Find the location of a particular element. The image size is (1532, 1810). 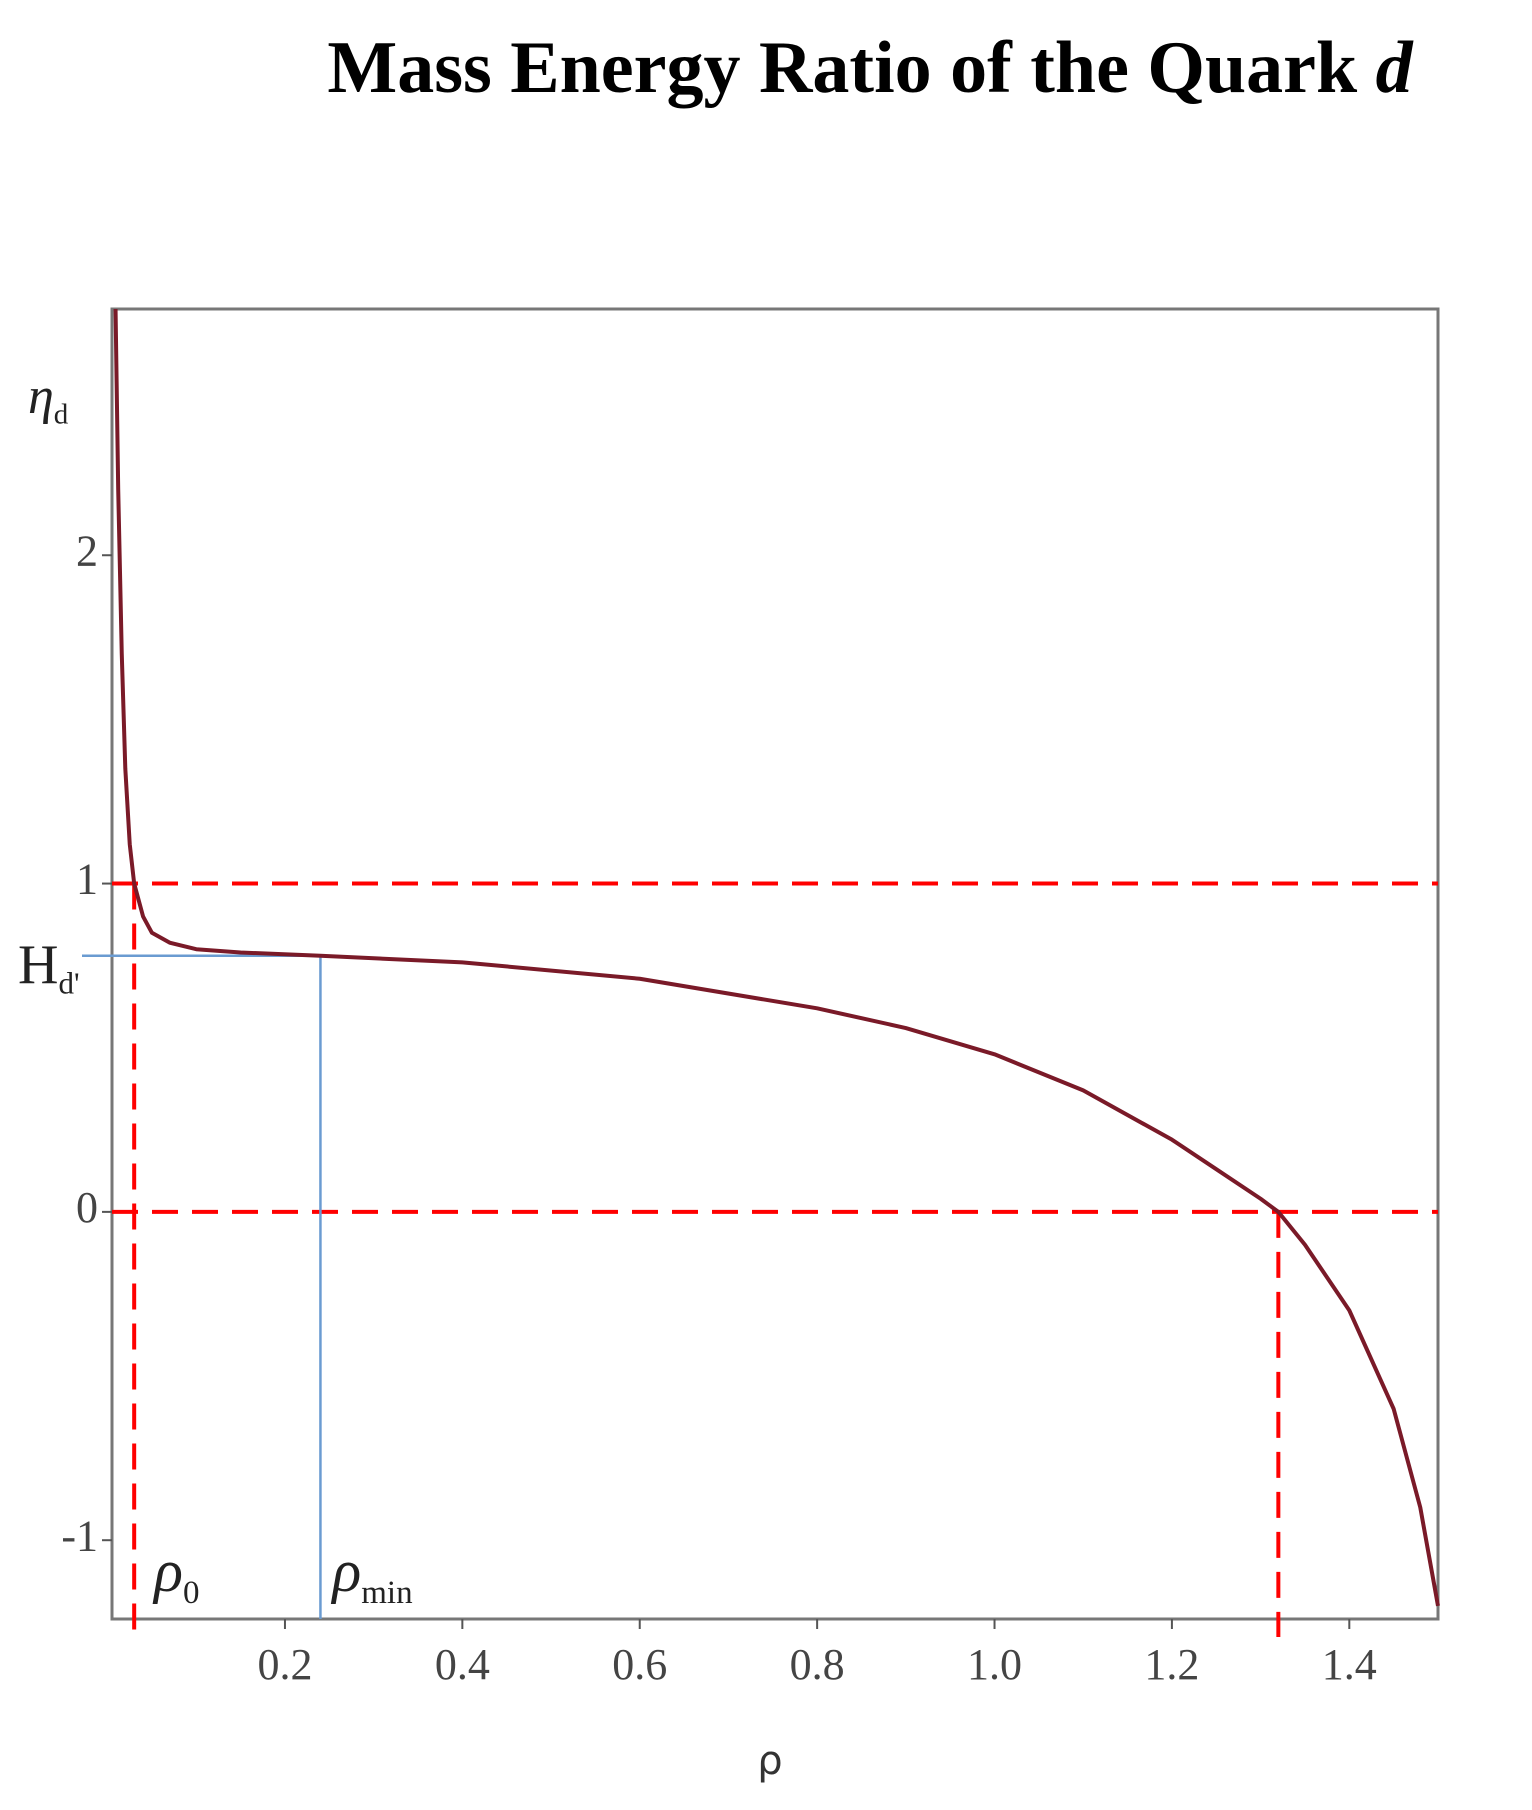

annotation: ρmin is located at coordinates (371, 1574).